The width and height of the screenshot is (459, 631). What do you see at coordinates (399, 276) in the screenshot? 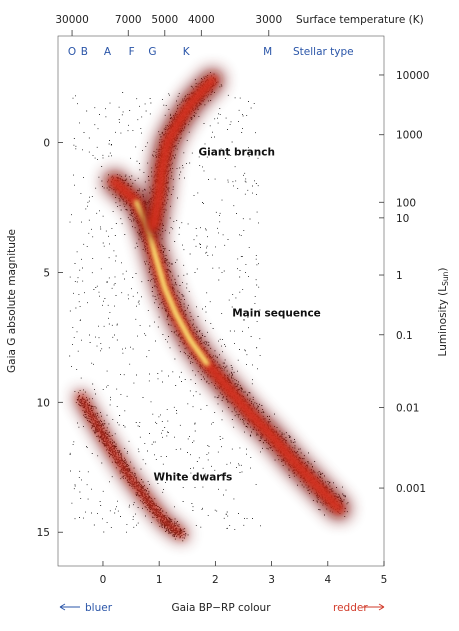
I see `right-tick-label: 1` at bounding box center [399, 276].